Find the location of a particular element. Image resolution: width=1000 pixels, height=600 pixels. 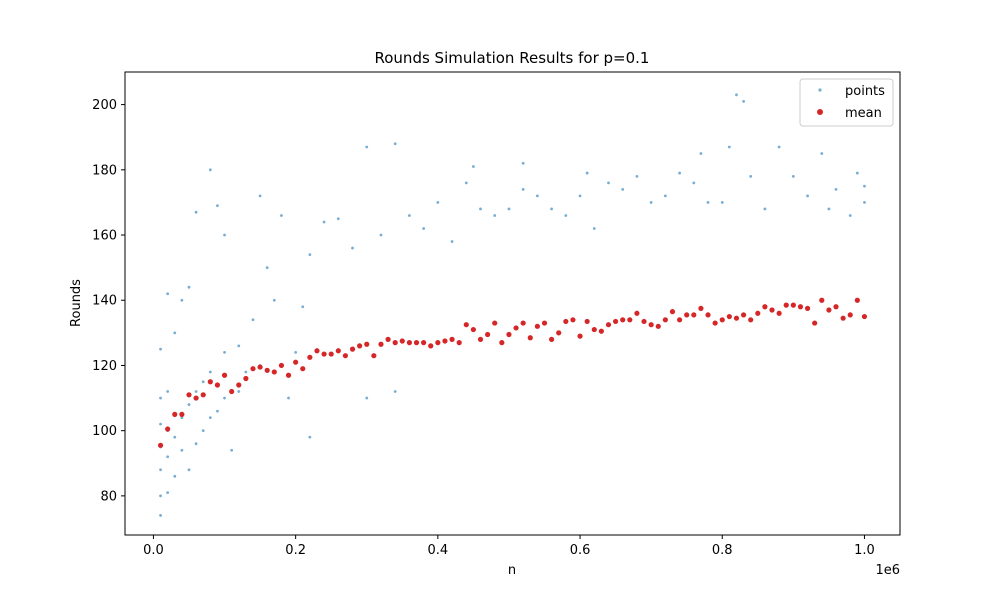

y-axis: 80 100 120 140 160 180 200 is located at coordinates (108, 301).